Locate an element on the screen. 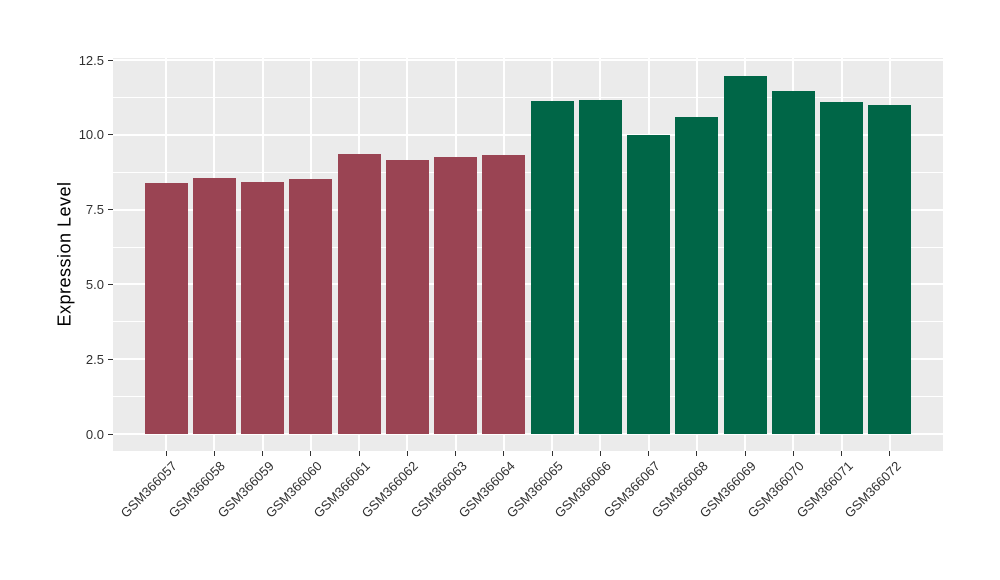 The width and height of the screenshot is (1000, 580). bar-GSM366071 is located at coordinates (842, 267).